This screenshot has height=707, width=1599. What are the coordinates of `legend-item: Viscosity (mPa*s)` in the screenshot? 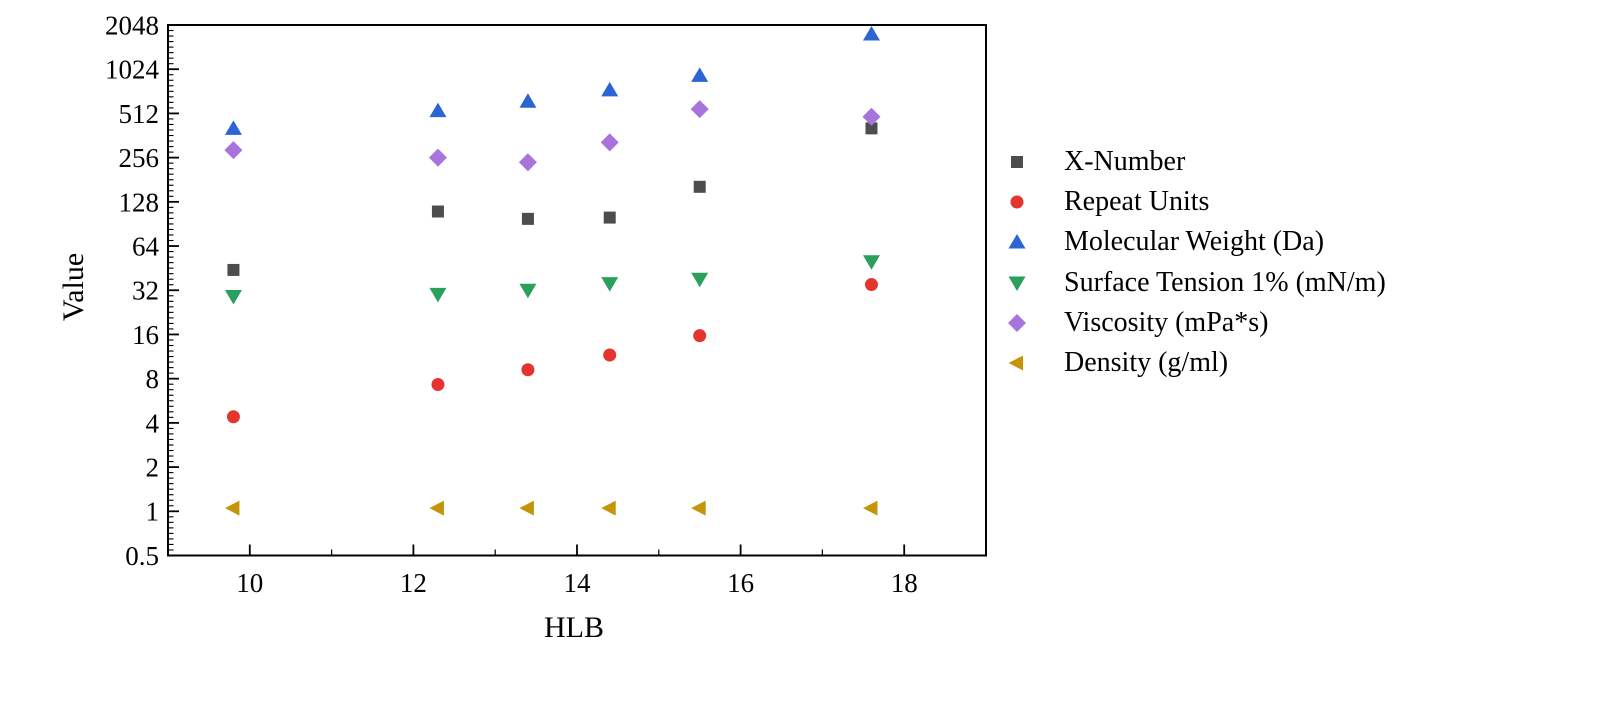 It's located at (1193, 323).